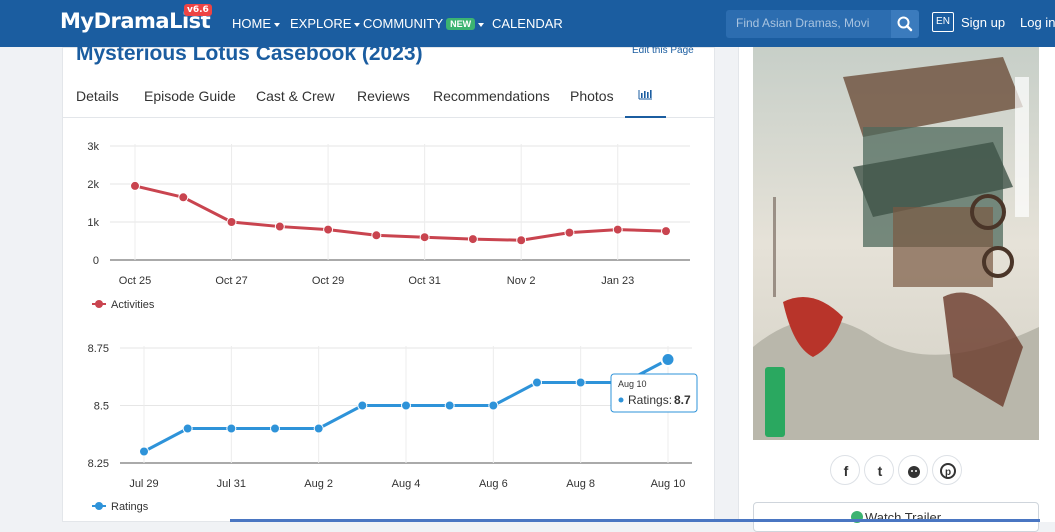 Image resolution: width=1055 pixels, height=532 pixels. Describe the element at coordinates (461, 24) in the screenshot. I see `new-badge: NEW` at that location.